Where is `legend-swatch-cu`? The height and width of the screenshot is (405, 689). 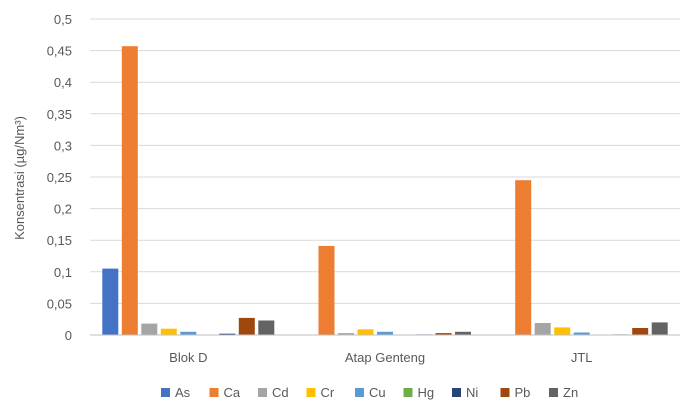
legend-swatch-cu is located at coordinates (359, 392).